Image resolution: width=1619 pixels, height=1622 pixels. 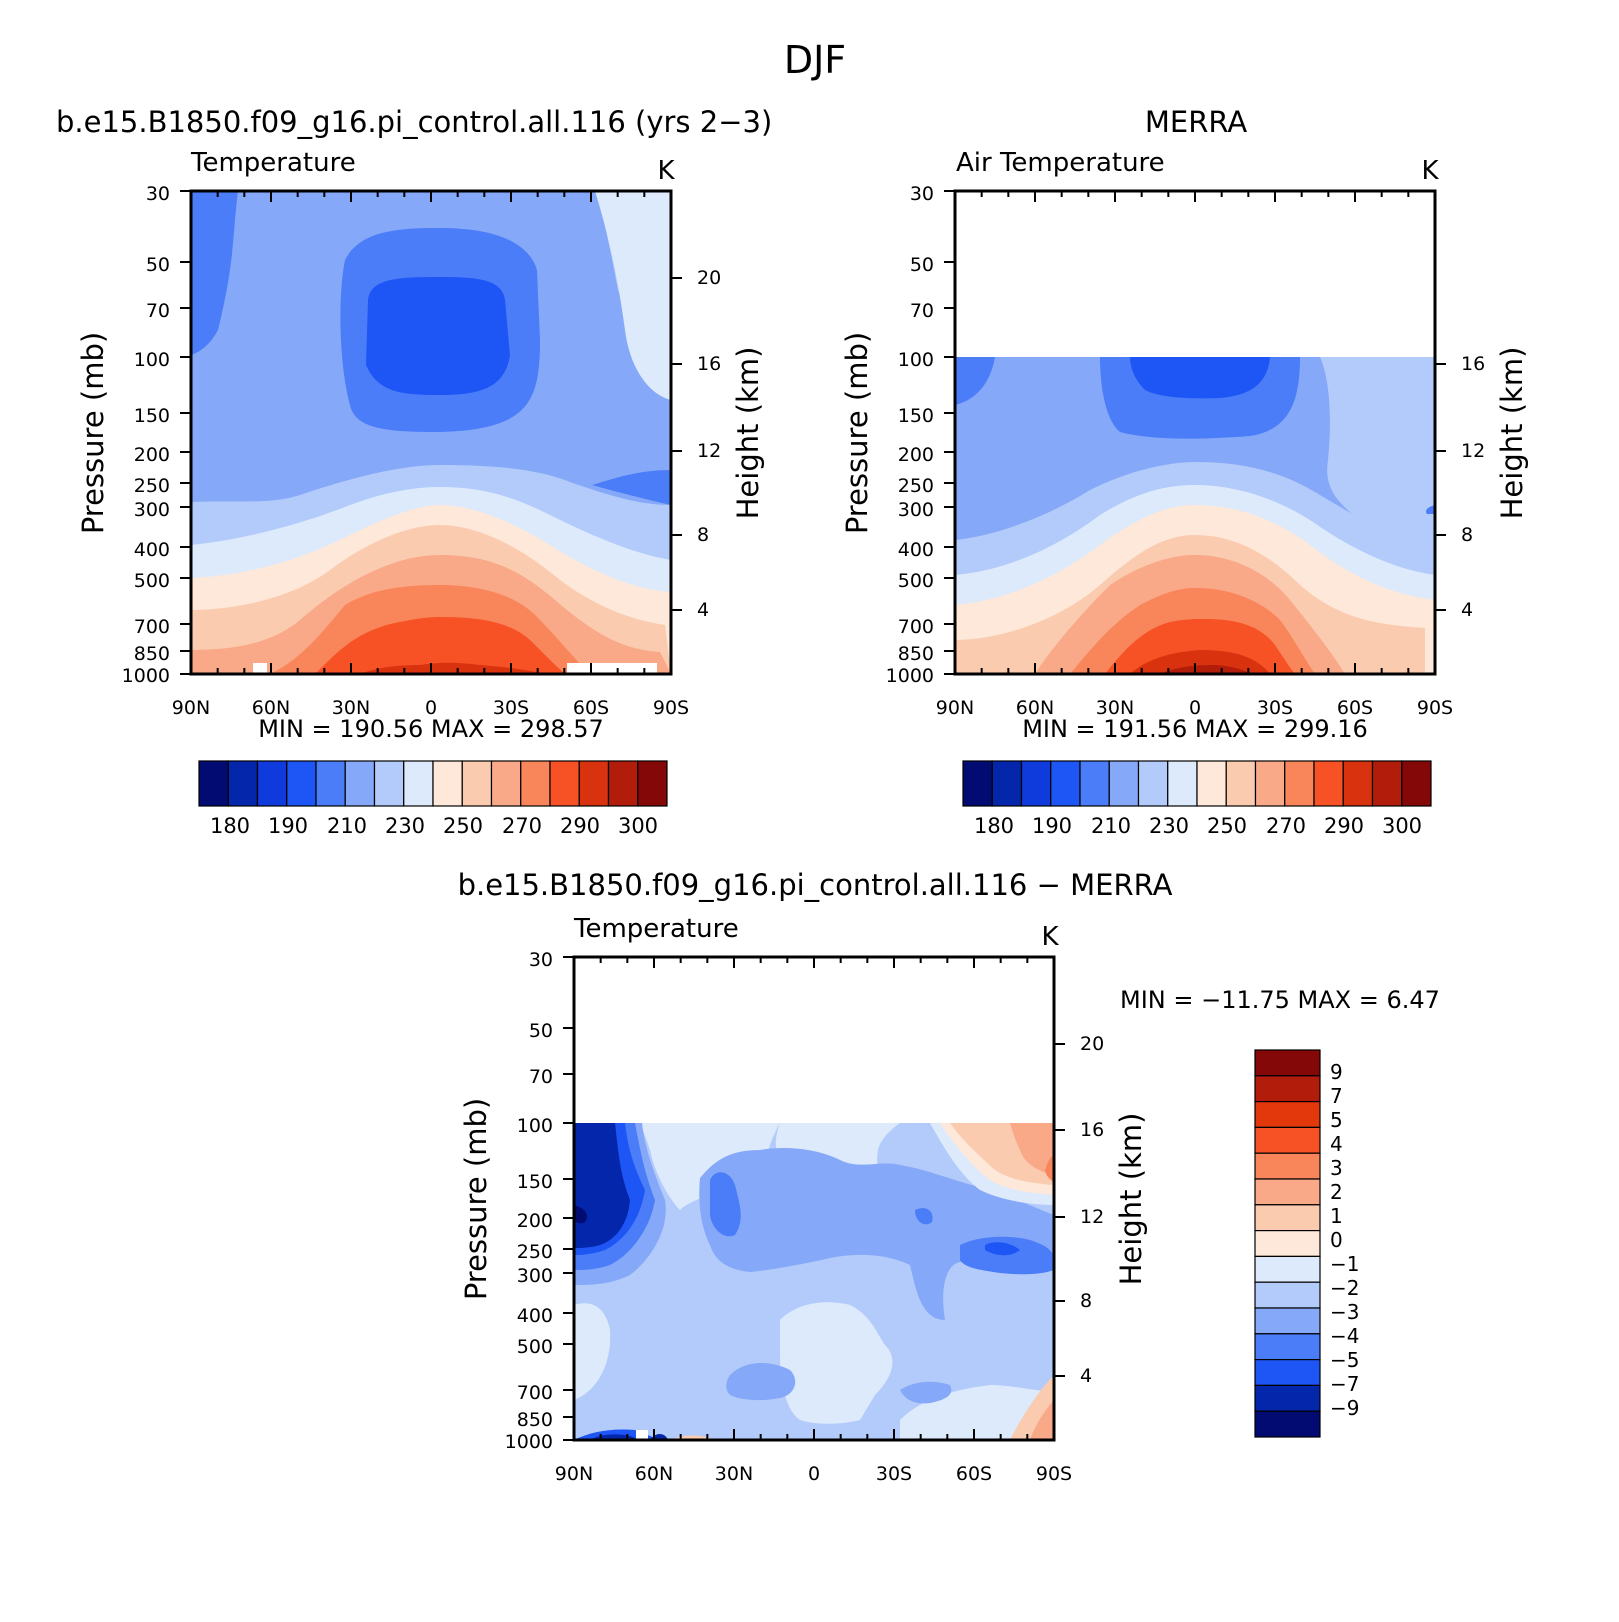 I want to click on panel-merra-colorbar, so click(x=1197, y=783).